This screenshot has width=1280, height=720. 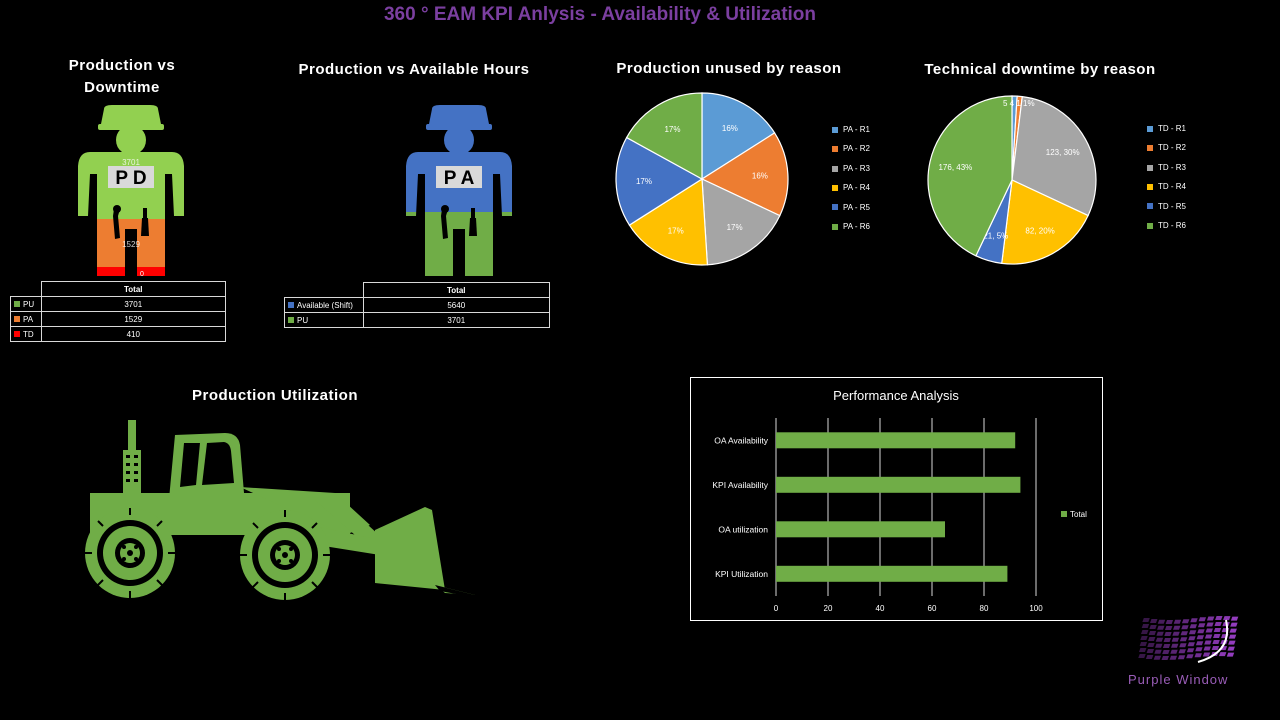 I want to click on legend-label: PA - R3, so click(x=856, y=168).